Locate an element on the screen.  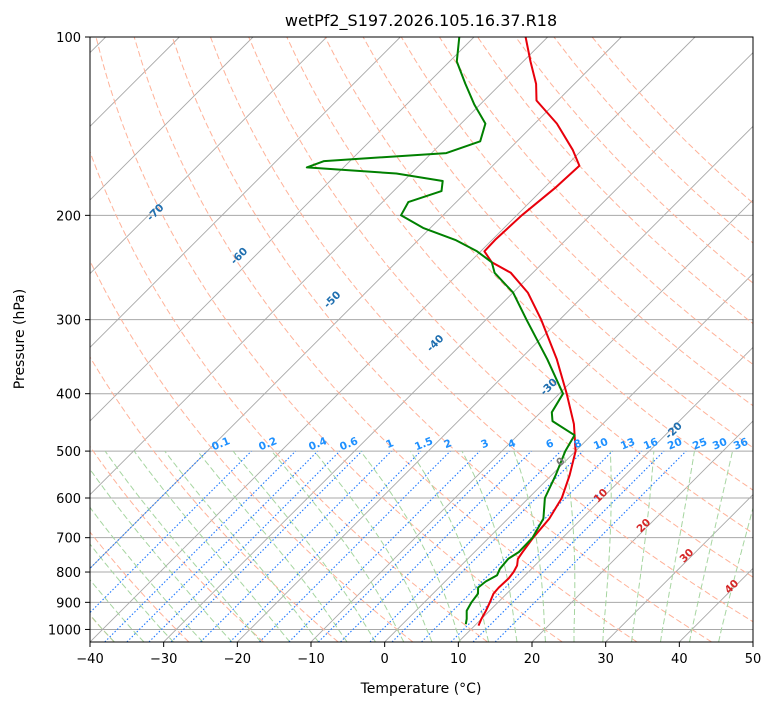
y-tick-label: 700 is located at coordinates (68, 539).